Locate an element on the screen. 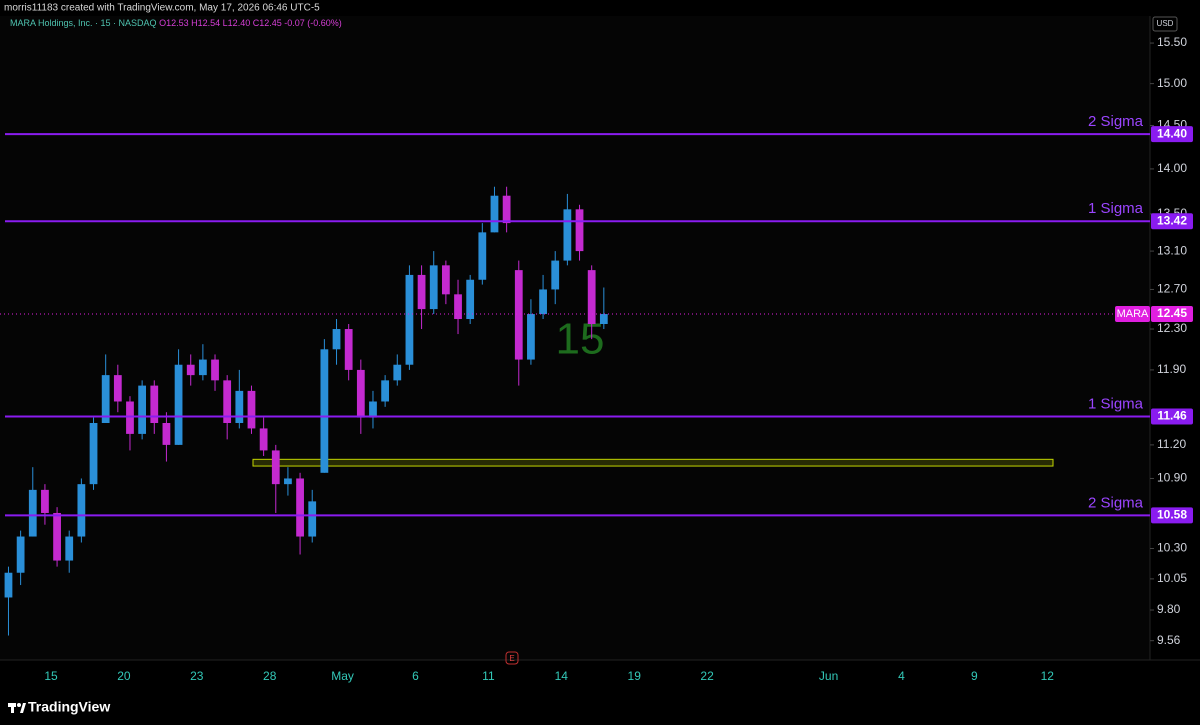 The height and width of the screenshot is (725, 1200). legend-close: C12.45 is located at coordinates (267, 23).